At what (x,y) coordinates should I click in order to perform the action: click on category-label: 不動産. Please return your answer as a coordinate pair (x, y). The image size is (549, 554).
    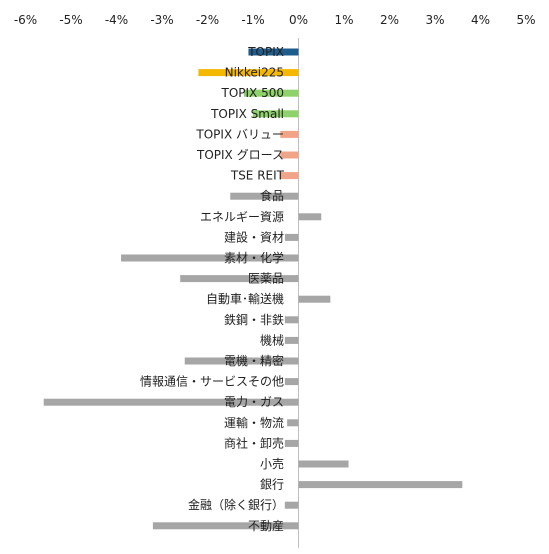
    Looking at the image, I should click on (266, 525).